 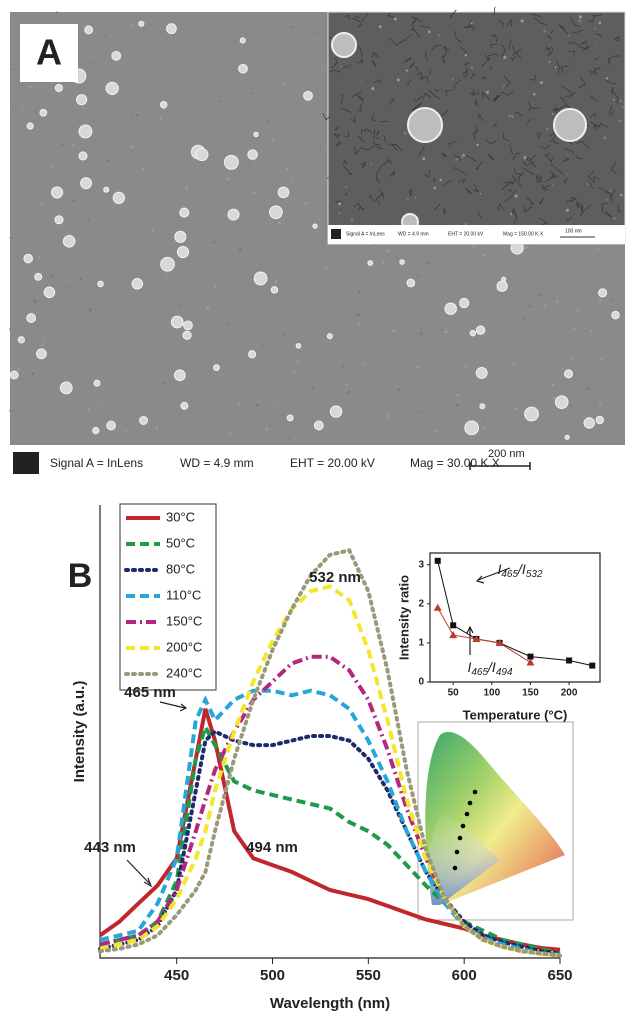 I want to click on y-axis-label: Intensity ratio, so click(x=403, y=617).